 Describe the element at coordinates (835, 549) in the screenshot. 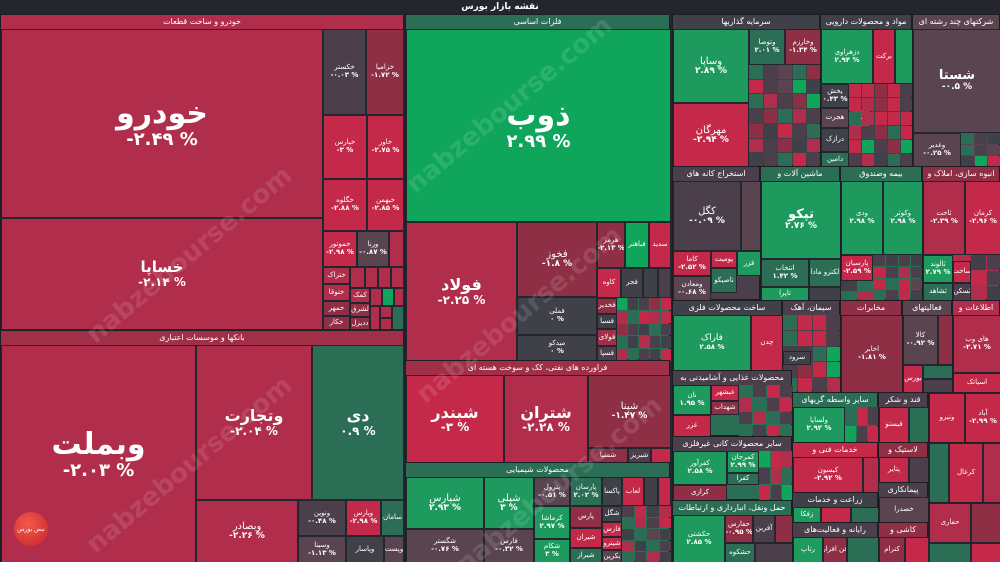

I see `stock-cell: فن افزار` at that location.